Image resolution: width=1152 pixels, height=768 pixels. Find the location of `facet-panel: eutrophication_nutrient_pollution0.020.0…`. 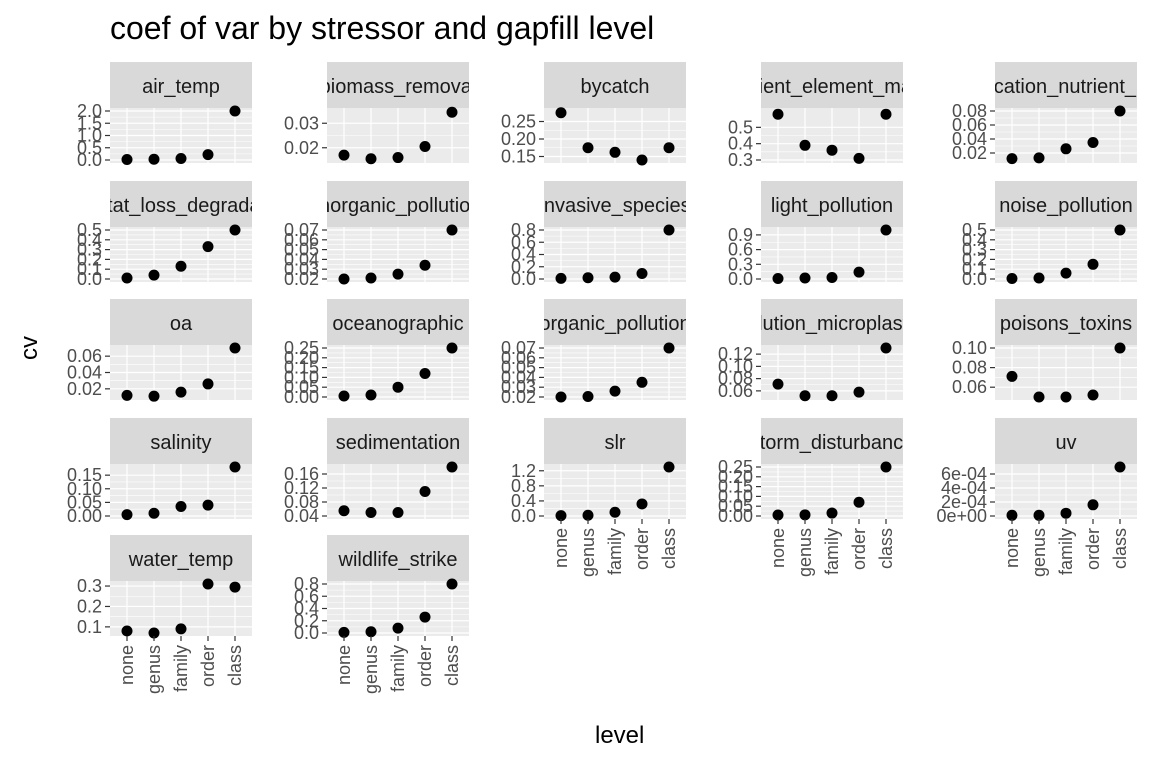

facet-panel: eutrophication_nutrient_pollution0.020.0… is located at coordinates (1044, 113).